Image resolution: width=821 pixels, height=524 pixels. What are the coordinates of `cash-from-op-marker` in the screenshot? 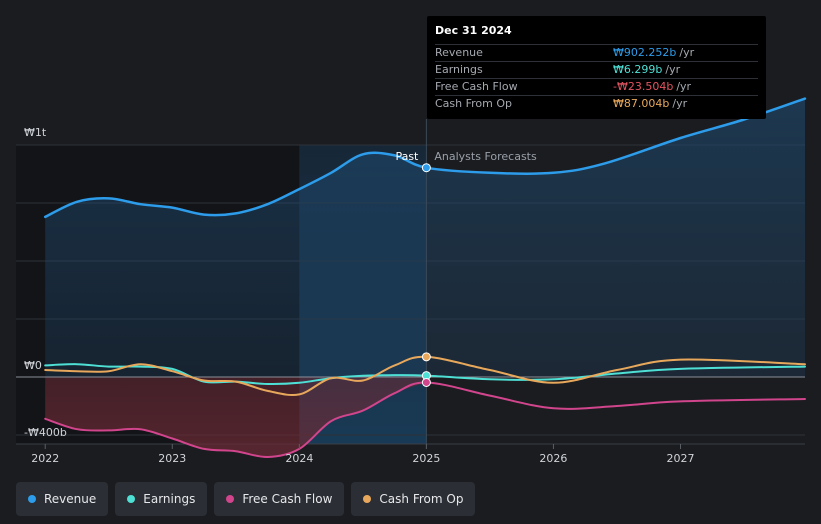 It's located at (426, 357).